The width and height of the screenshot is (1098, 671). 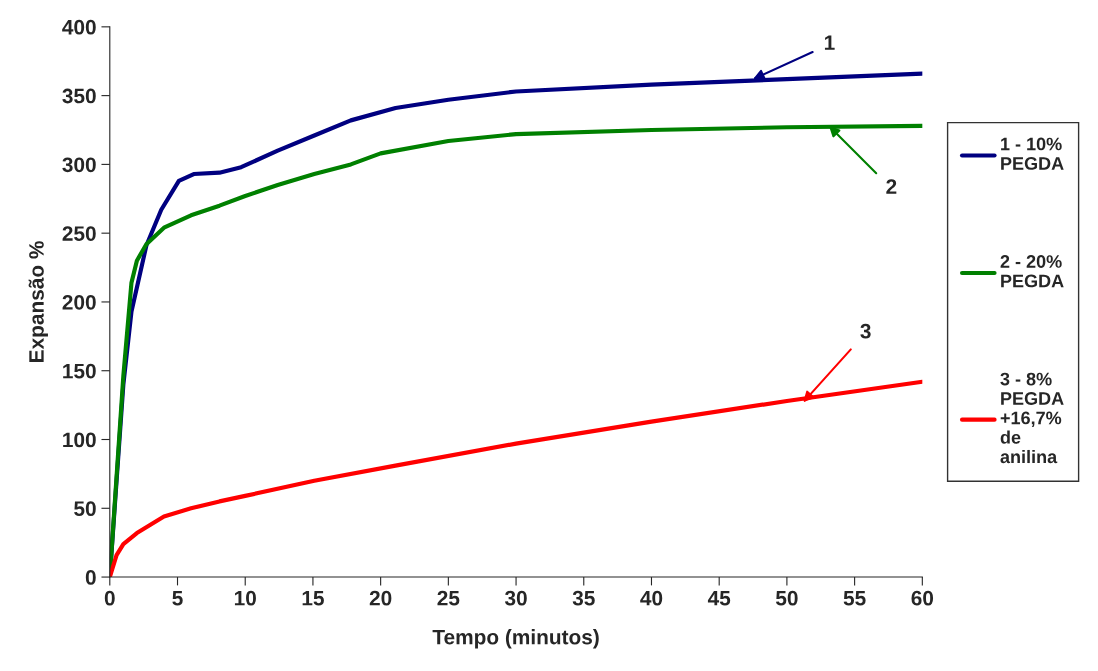 What do you see at coordinates (719, 598) in the screenshot?
I see `x-tick-label: 45` at bounding box center [719, 598].